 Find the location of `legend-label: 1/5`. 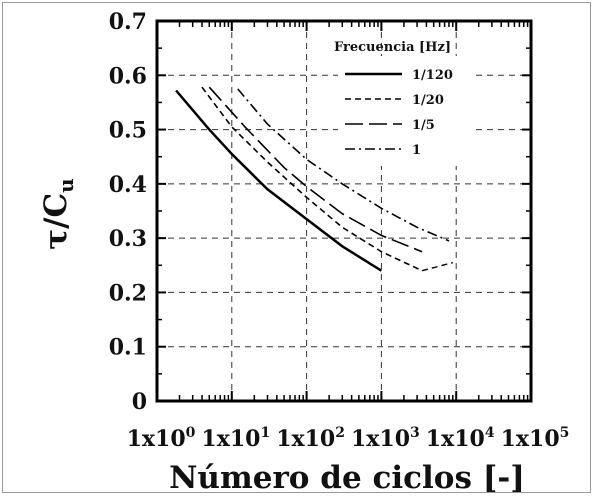

legend-label: 1/5 is located at coordinates (423, 125).